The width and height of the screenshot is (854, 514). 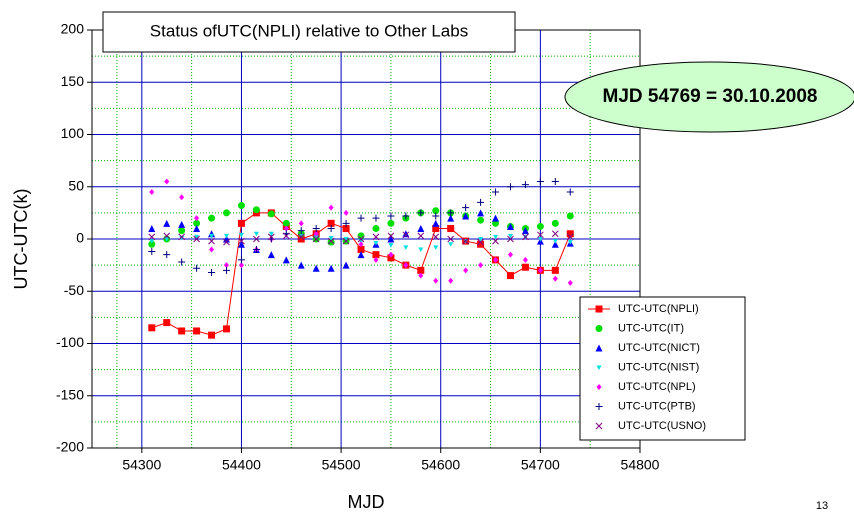 What do you see at coordinates (440, 465) in the screenshot?
I see `x-tick-label: 54600` at bounding box center [440, 465].